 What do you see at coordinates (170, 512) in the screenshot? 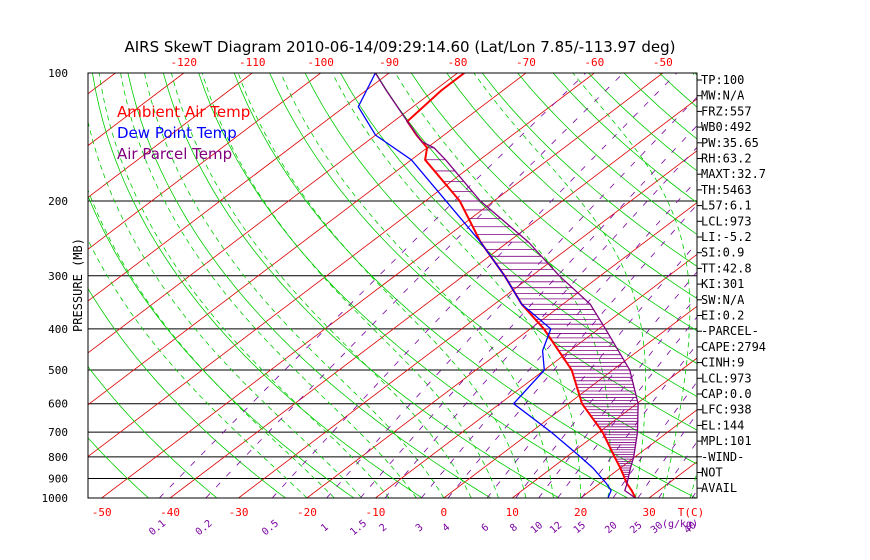
I see `bottom-temp-tick-label: -40` at bounding box center [170, 512].